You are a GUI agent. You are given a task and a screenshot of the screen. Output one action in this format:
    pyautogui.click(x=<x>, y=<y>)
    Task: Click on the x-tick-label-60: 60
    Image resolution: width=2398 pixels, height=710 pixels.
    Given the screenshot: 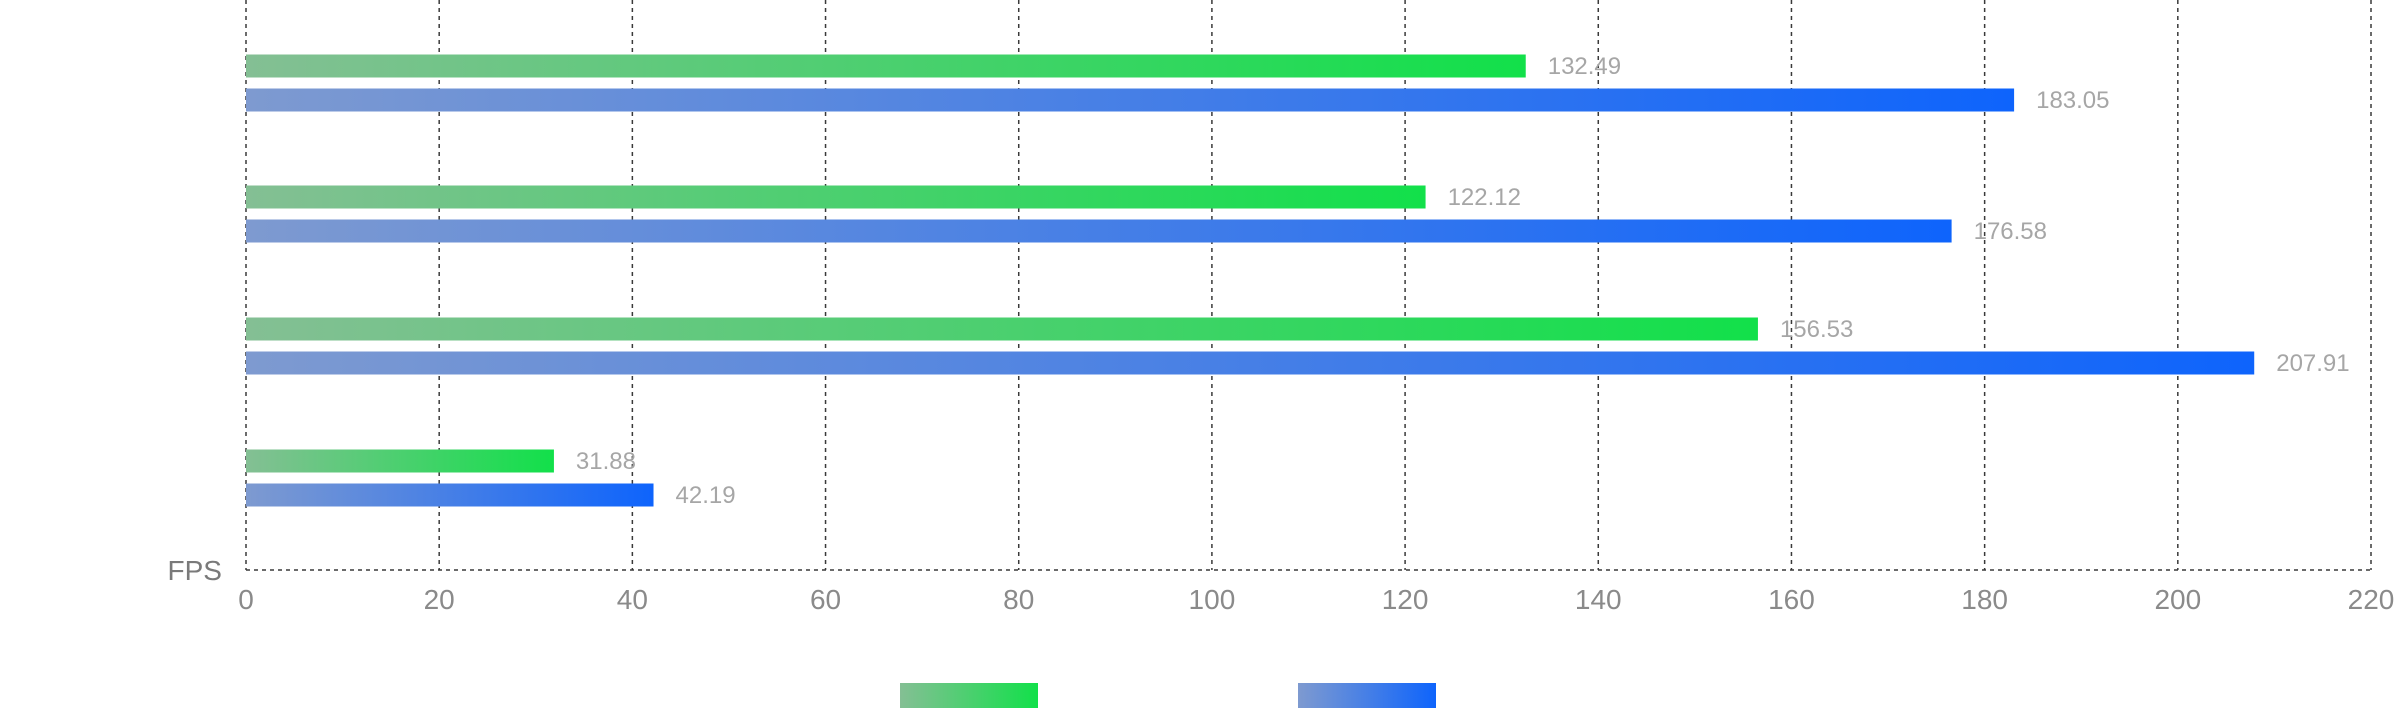 What is the action you would take?
    pyautogui.click(x=825, y=599)
    